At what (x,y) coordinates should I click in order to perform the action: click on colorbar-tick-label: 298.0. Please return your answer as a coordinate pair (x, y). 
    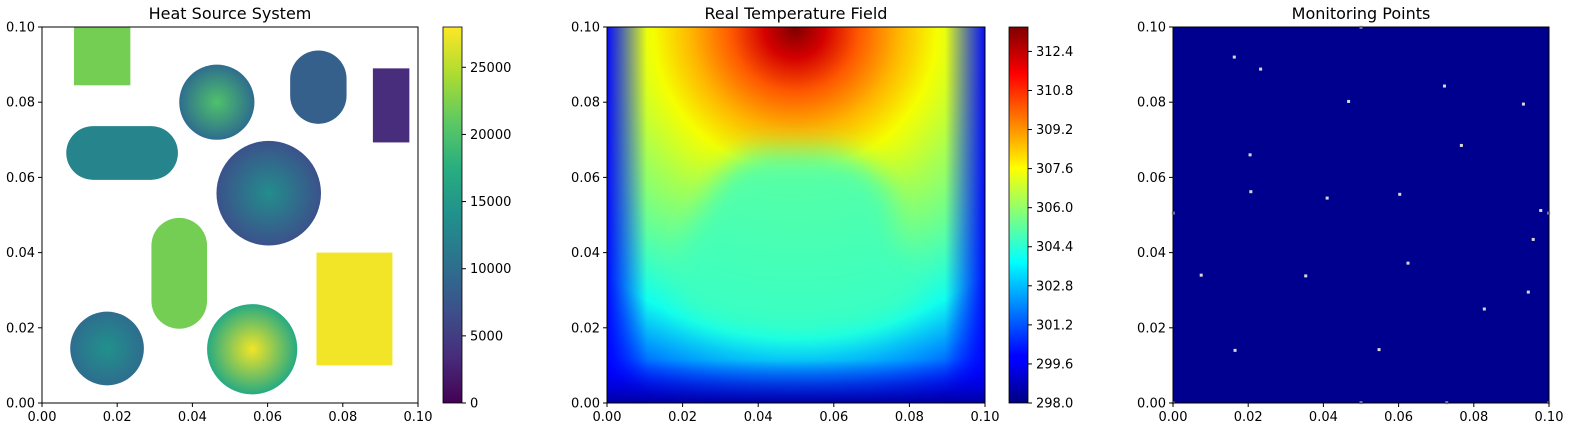
    Looking at the image, I should click on (1054, 404).